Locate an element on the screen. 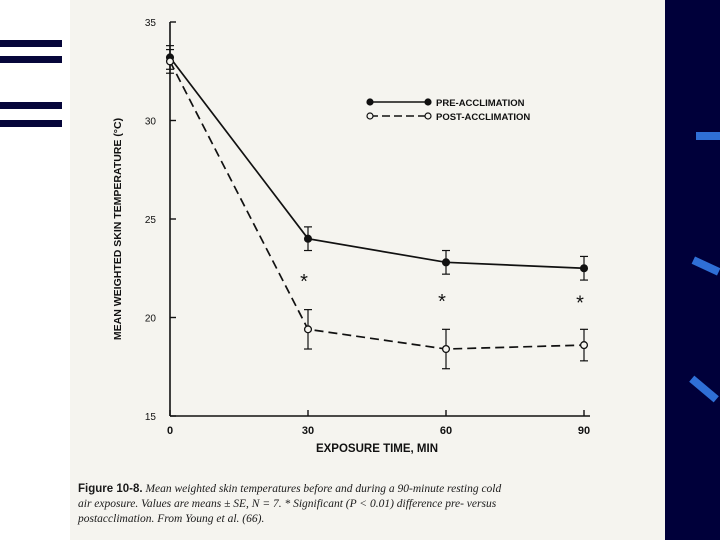 Image resolution: width=720 pixels, height=540 pixels. y-tick-label: 30 is located at coordinates (151, 122).